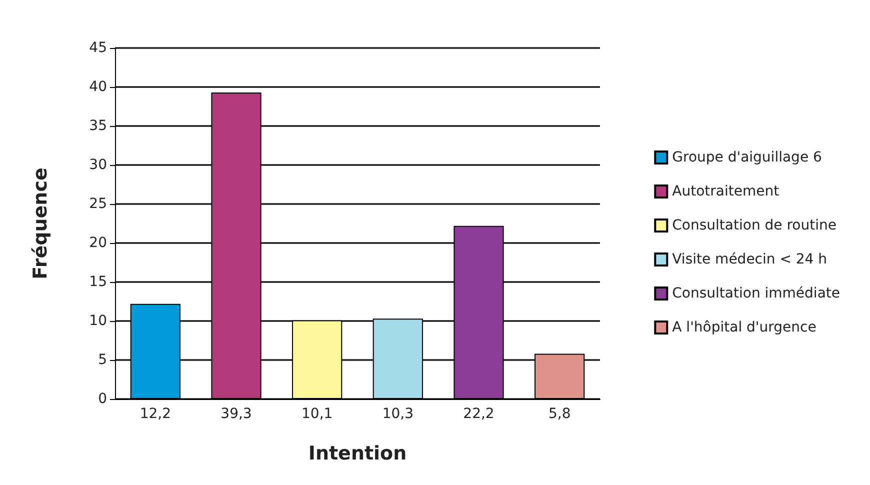 This screenshot has height=485, width=870. Describe the element at coordinates (102, 360) in the screenshot. I see `y-tick-label: 5` at that location.